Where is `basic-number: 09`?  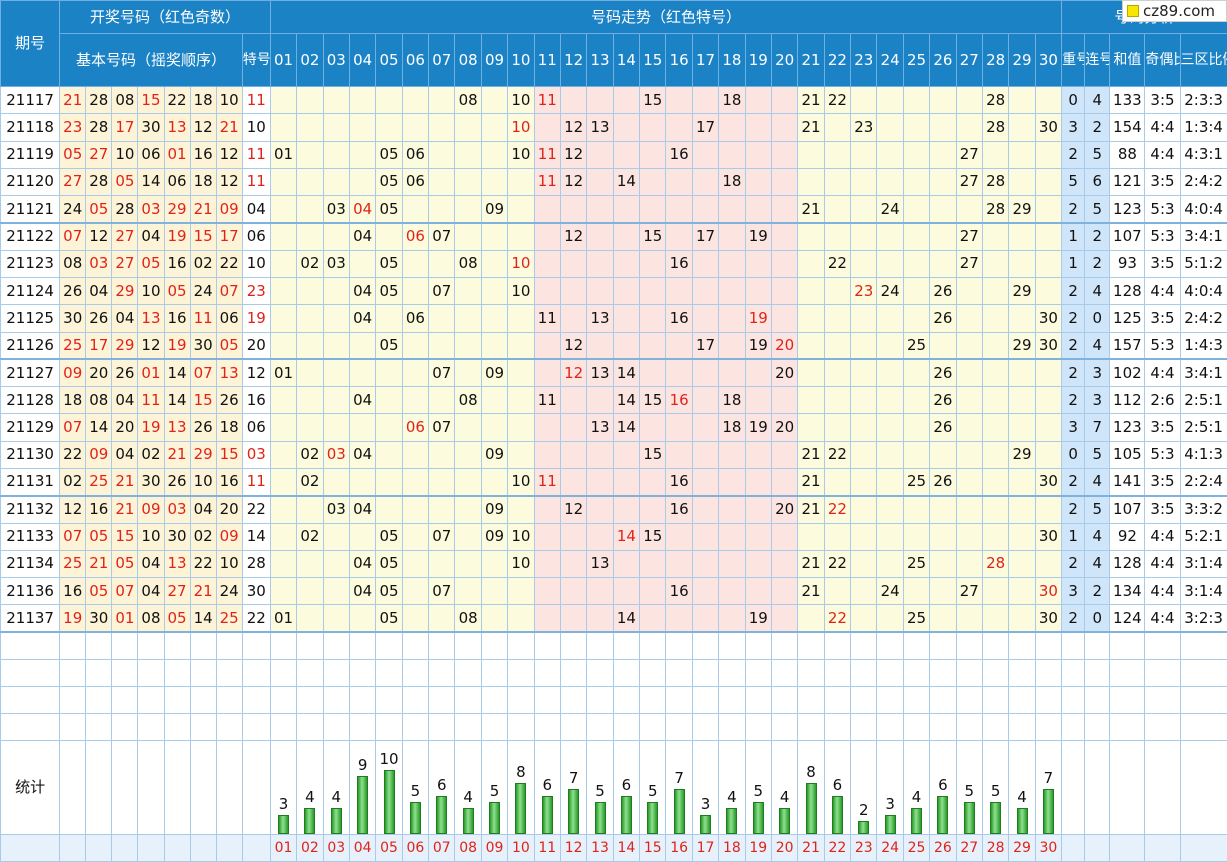 basic-number: 09 is located at coordinates (99, 454).